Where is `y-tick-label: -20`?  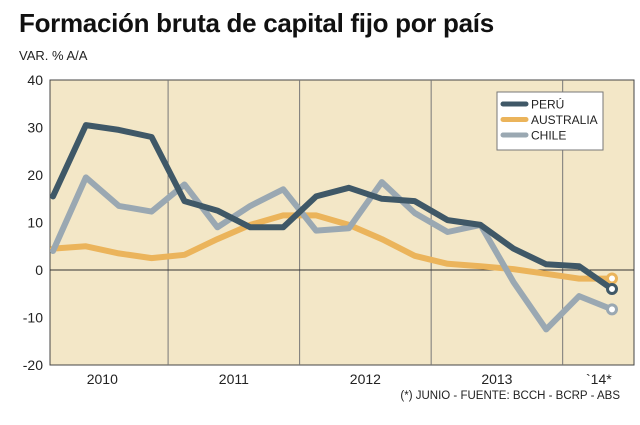
y-tick-label: -20 is located at coordinates (33, 365).